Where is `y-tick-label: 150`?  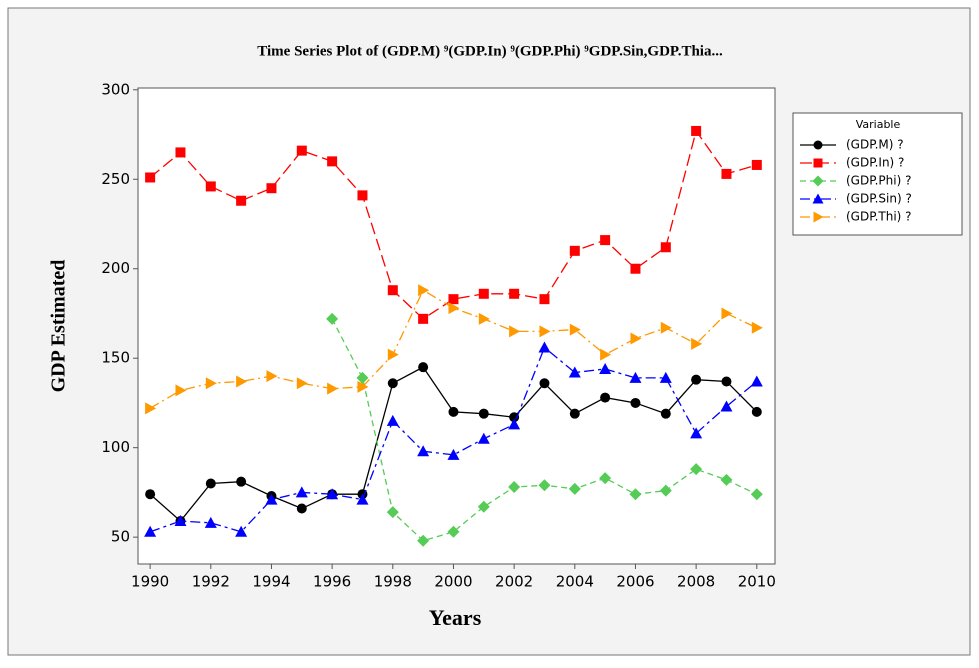 y-tick-label: 150 is located at coordinates (115, 358).